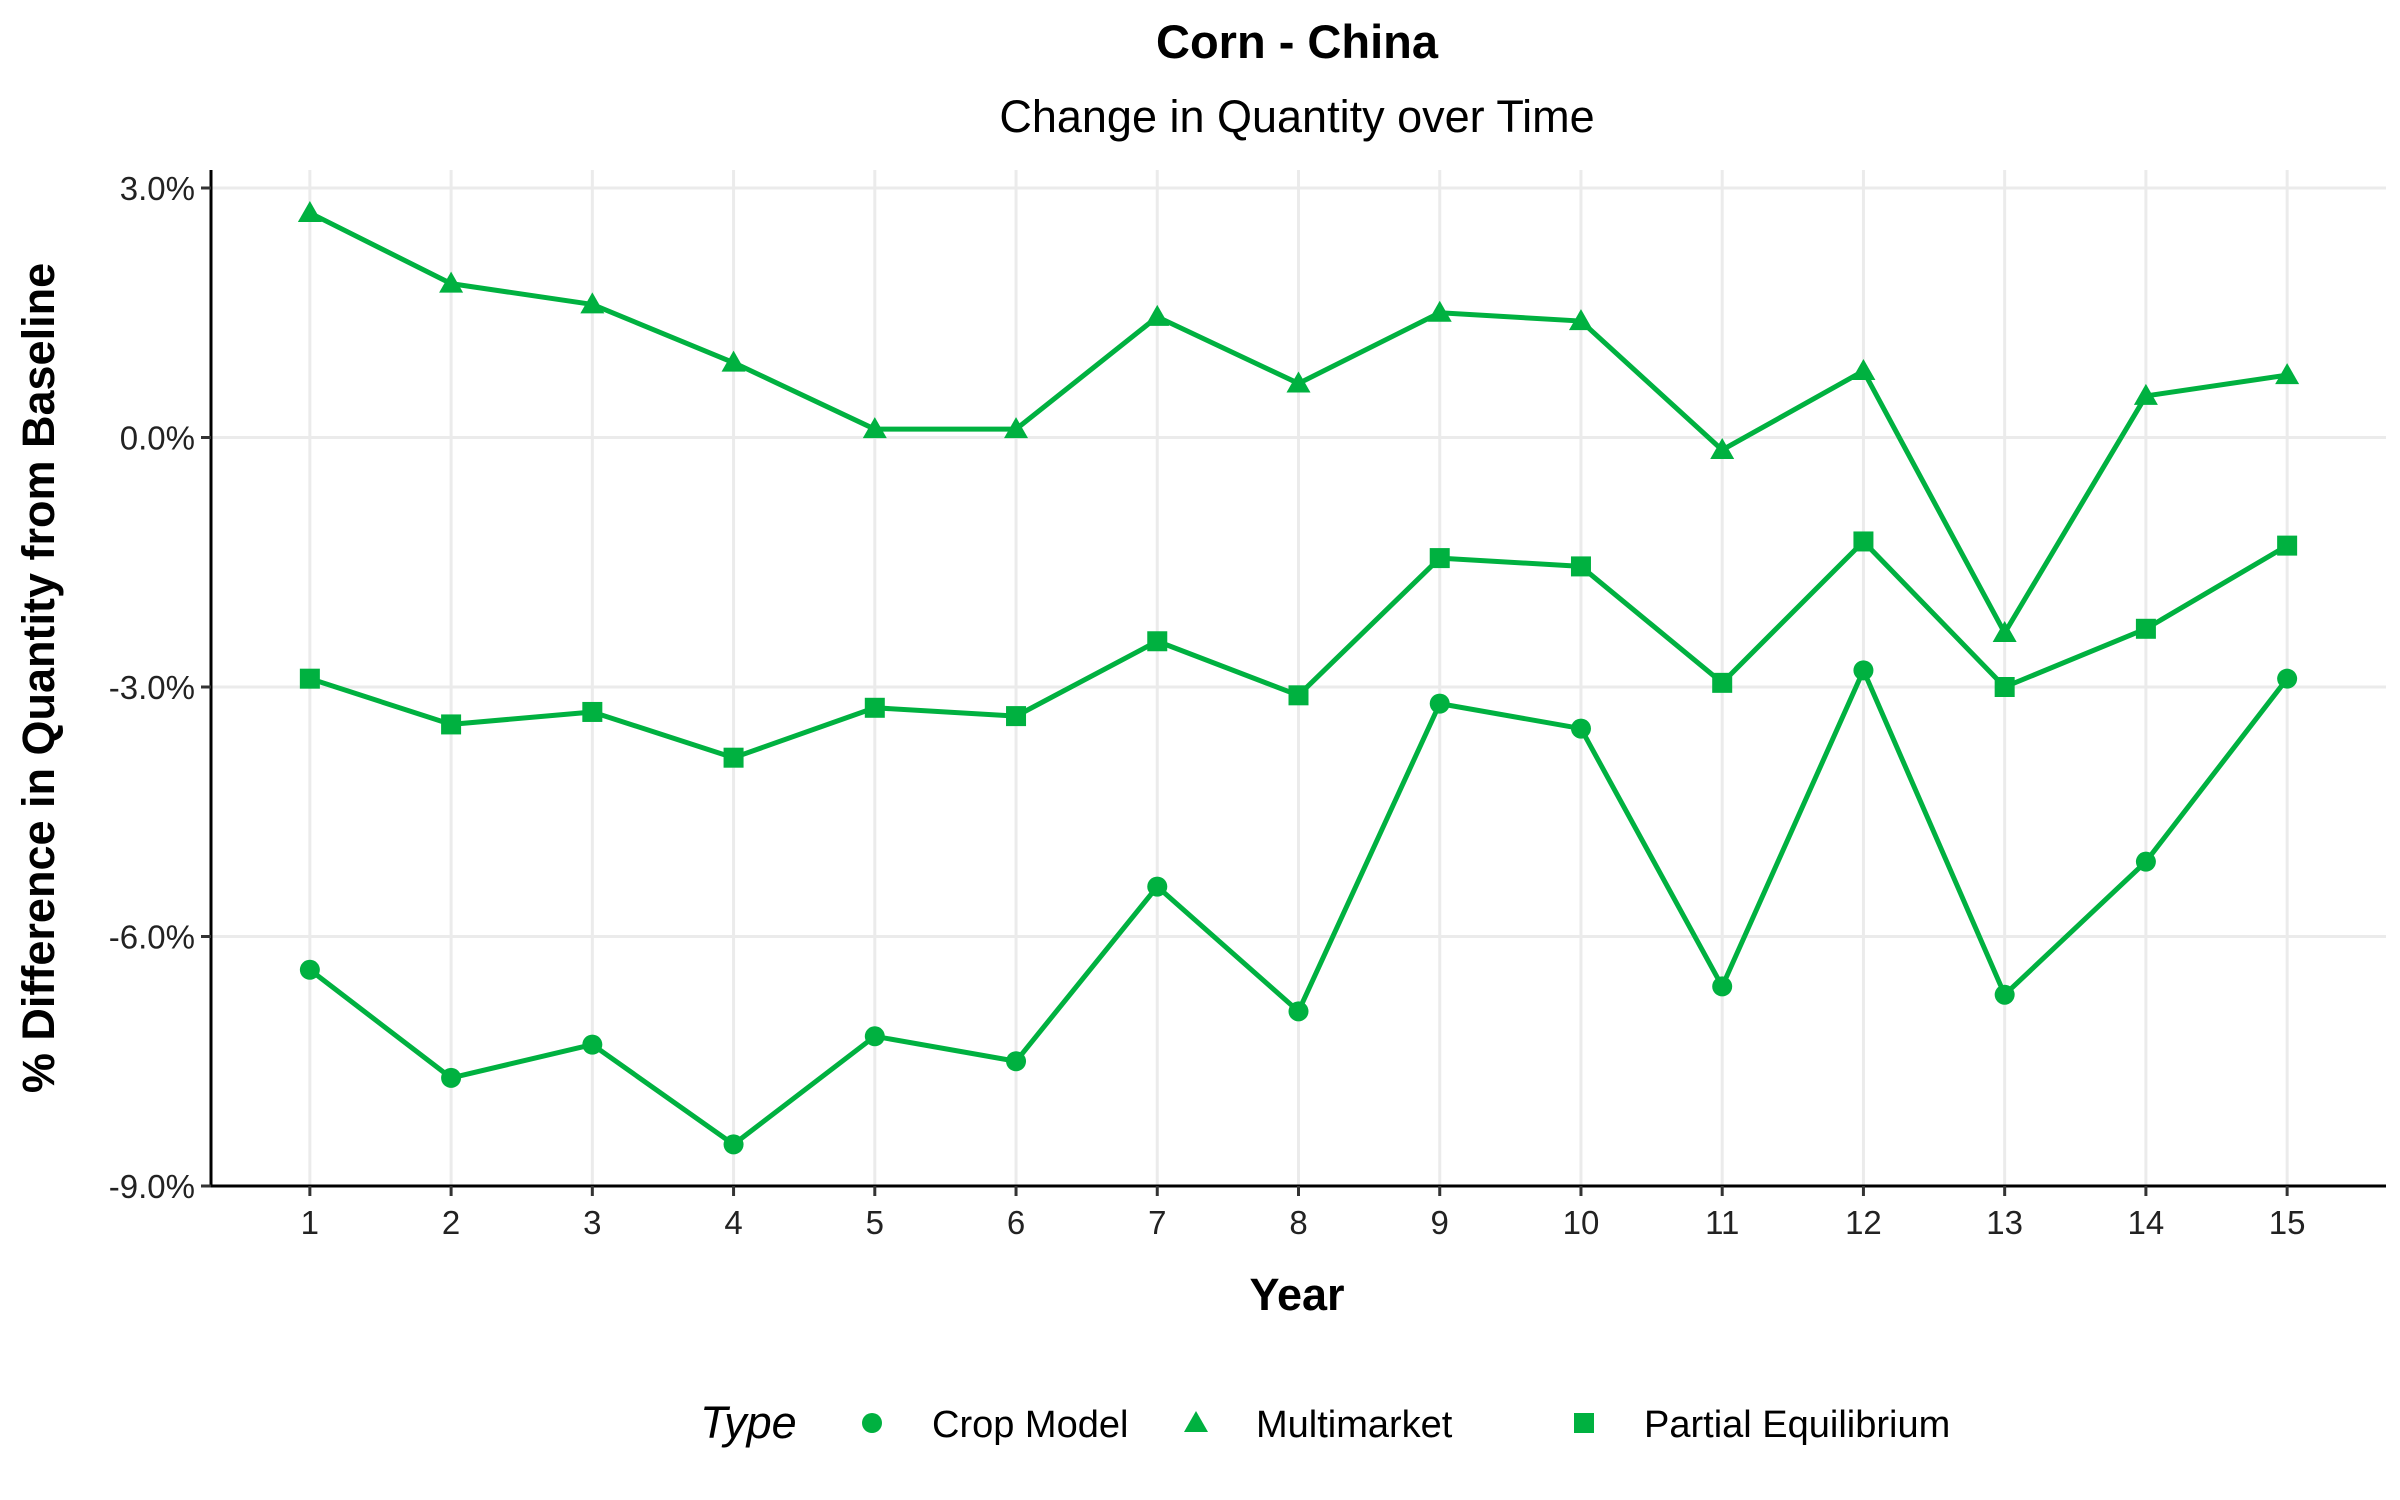 The image size is (2400, 1500). I want to click on y-axis-ticks: 3.0% 0.0% -3.0% -6.0% -9.0%, so click(160, 687).